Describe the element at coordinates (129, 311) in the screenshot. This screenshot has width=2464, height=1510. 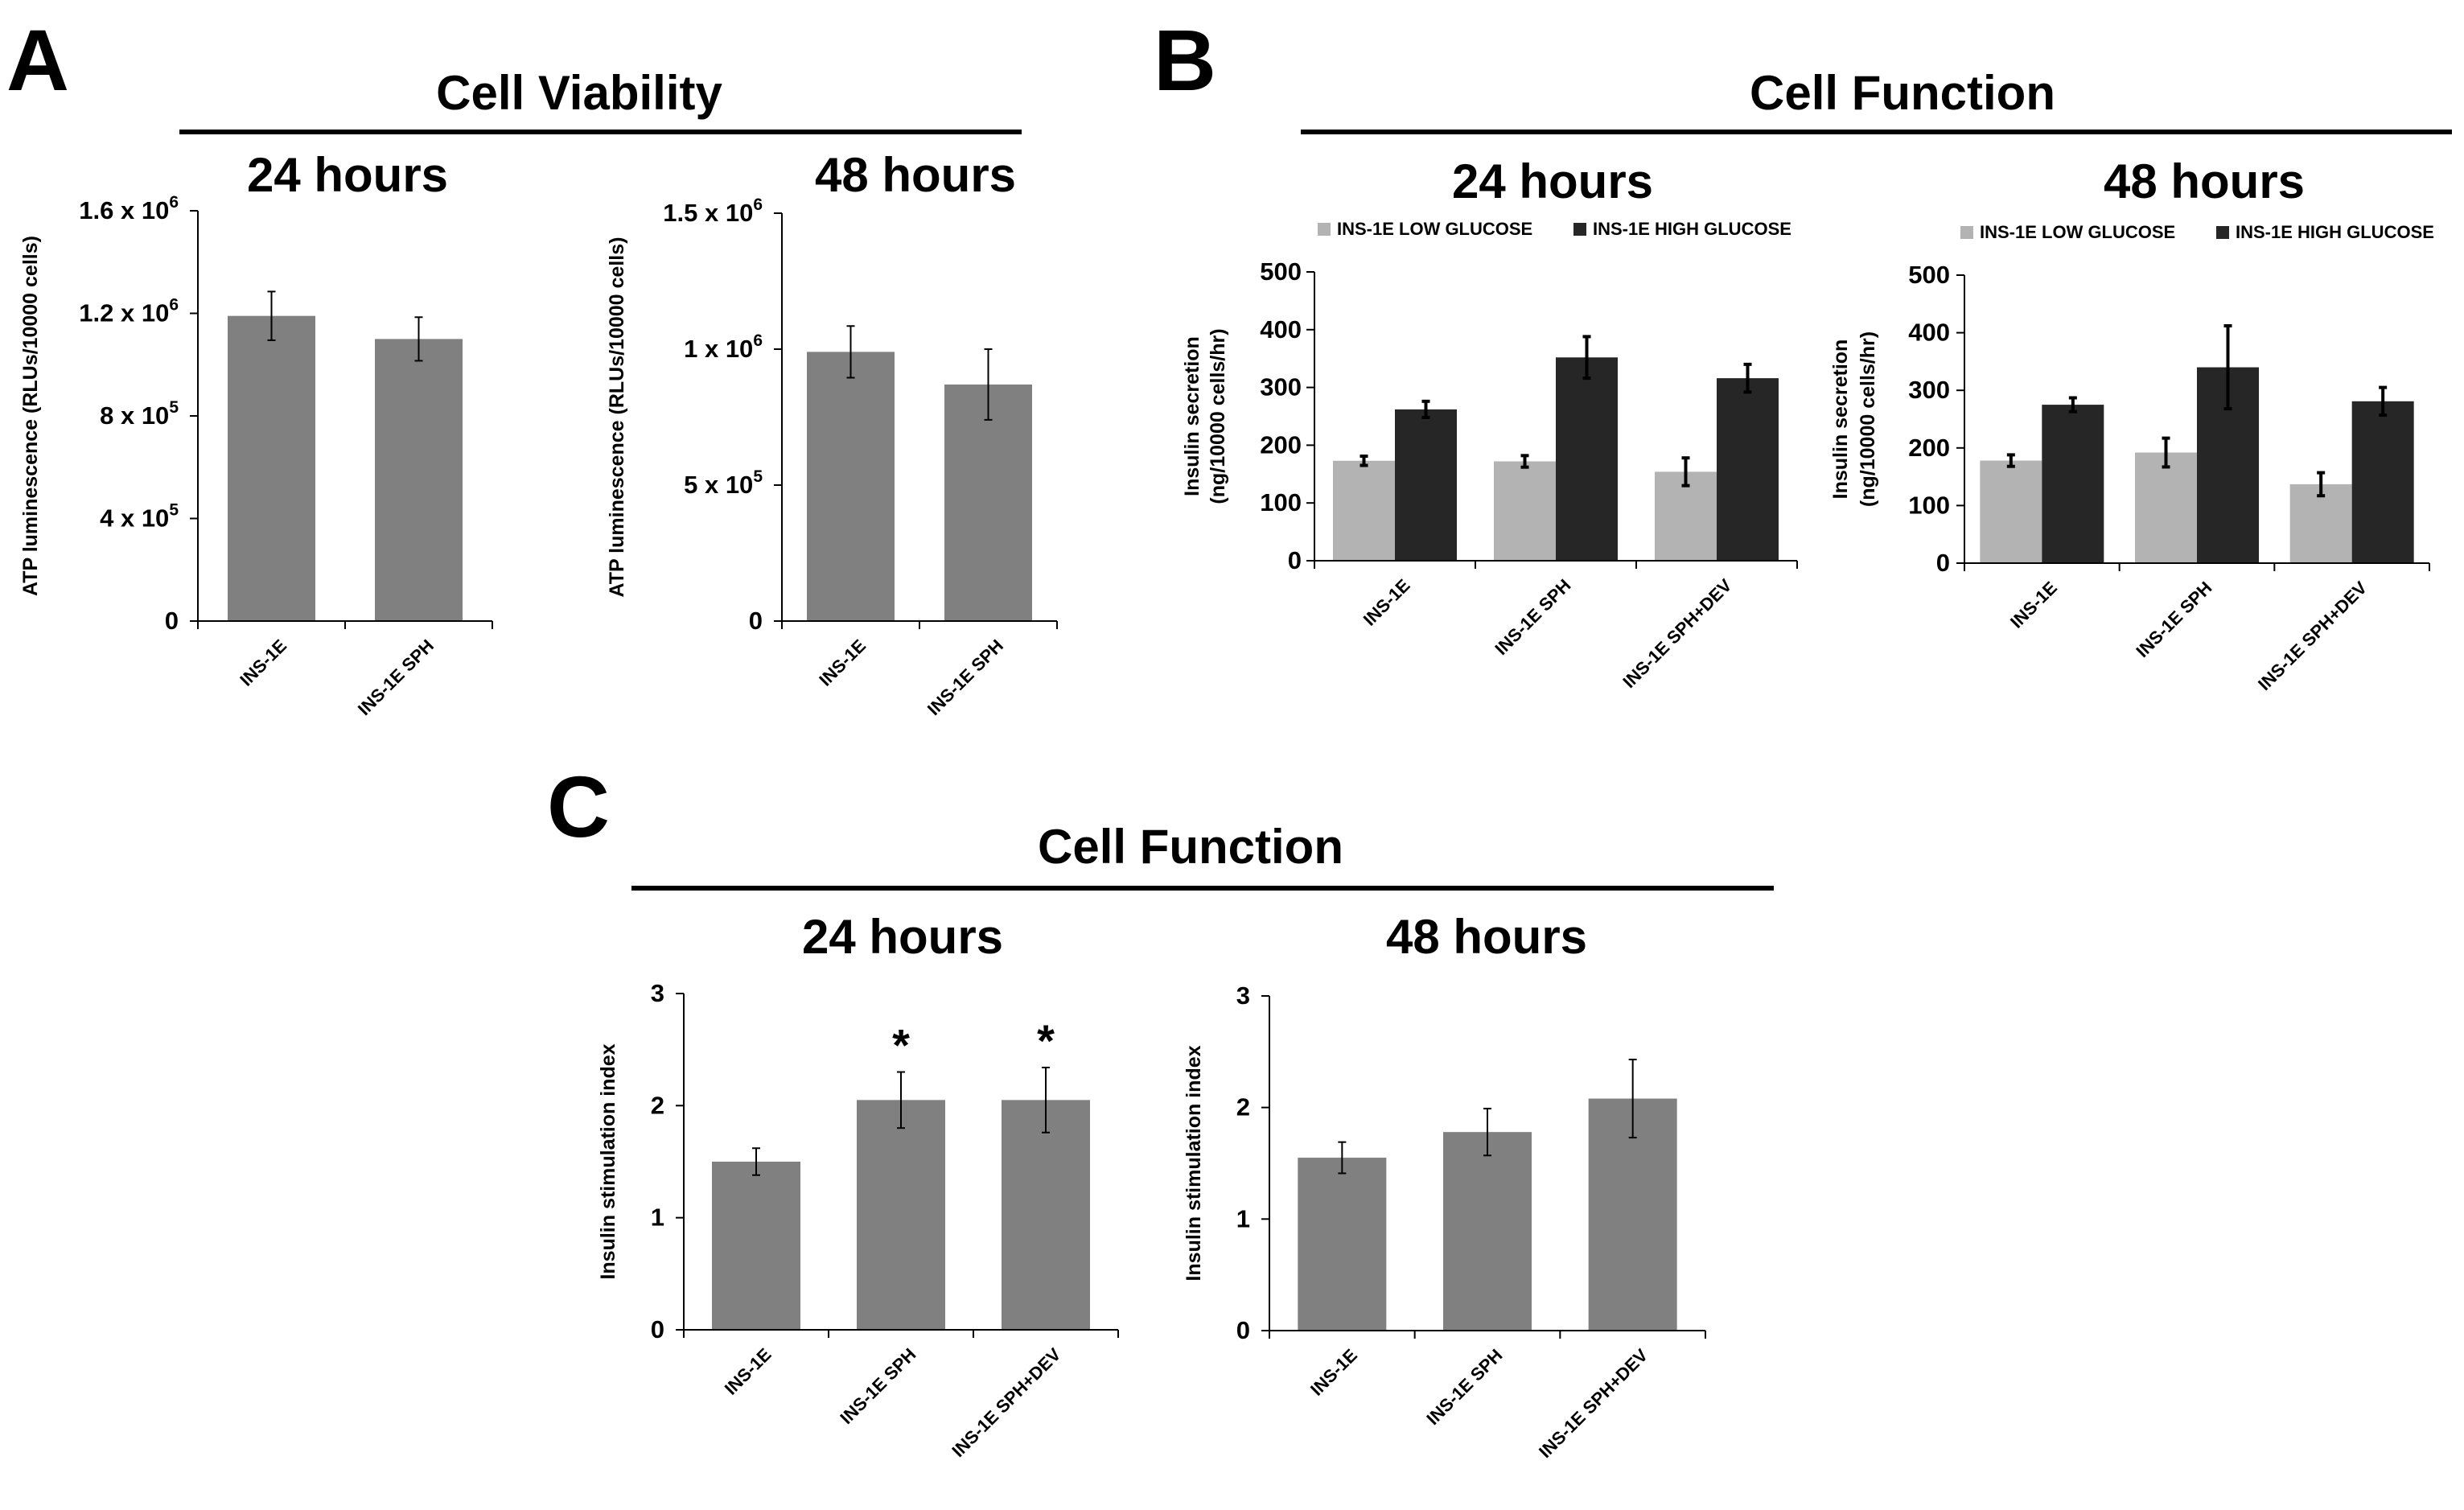
I see `y-tick-label: 1.2 x 10⁶` at that location.